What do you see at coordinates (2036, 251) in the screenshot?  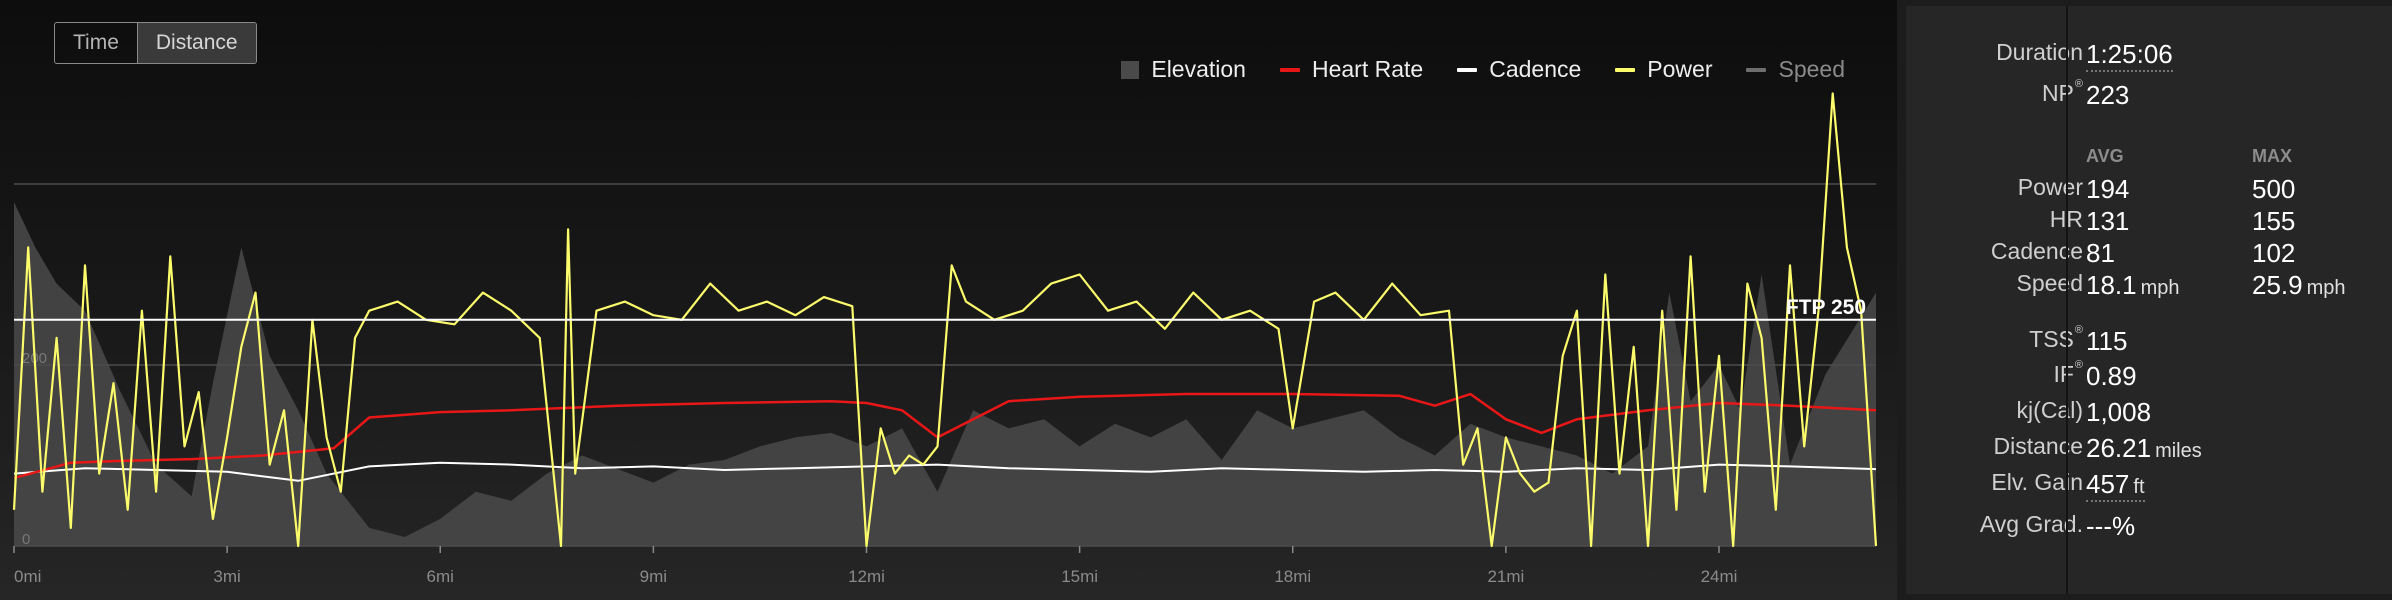 I see `cadence-label: Cadence` at bounding box center [2036, 251].